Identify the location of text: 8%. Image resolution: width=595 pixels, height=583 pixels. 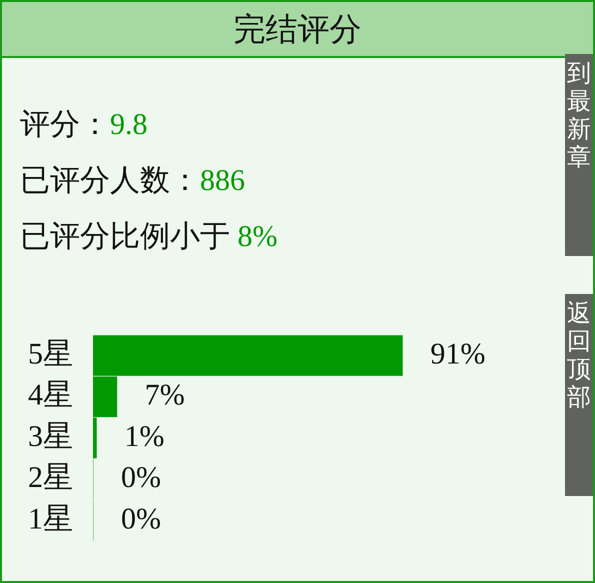
(258, 236).